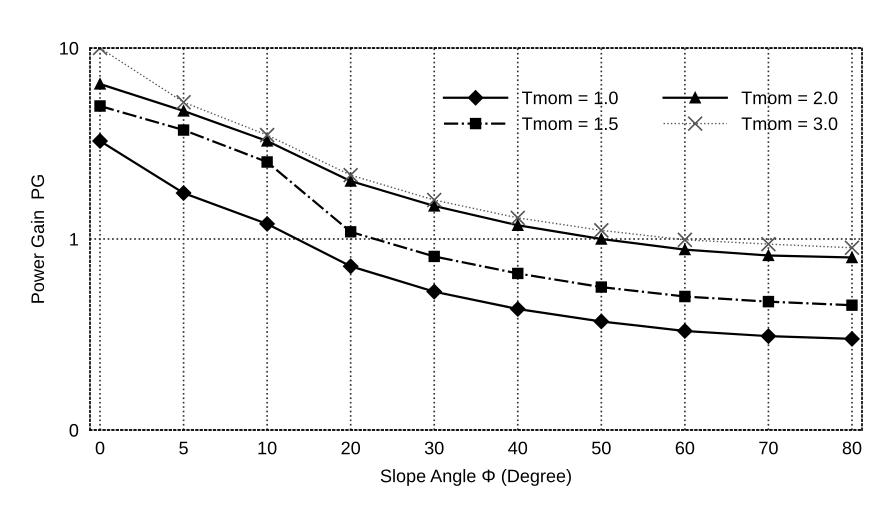  What do you see at coordinates (852, 448) in the screenshot?
I see `x-tick-label: 80` at bounding box center [852, 448].